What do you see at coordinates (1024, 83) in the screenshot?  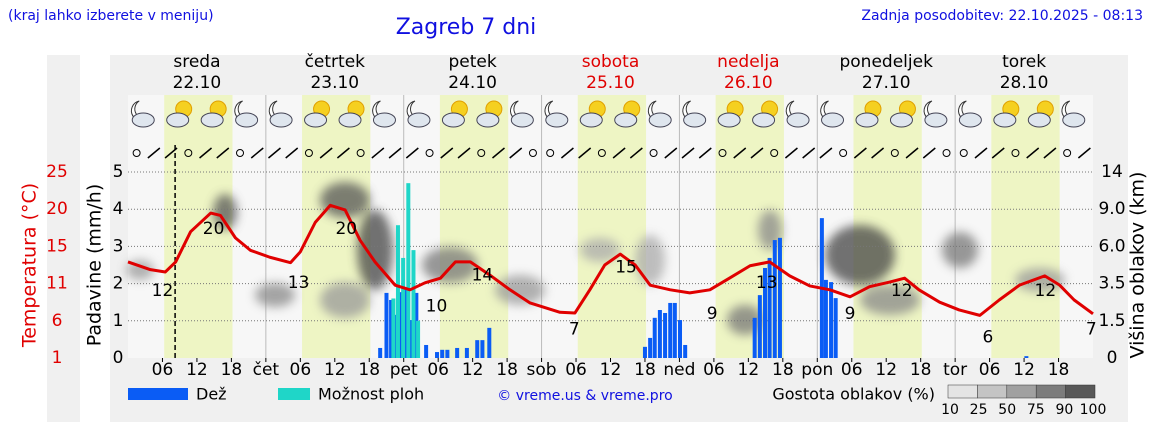 I see `day-date: 28.10` at bounding box center [1024, 83].